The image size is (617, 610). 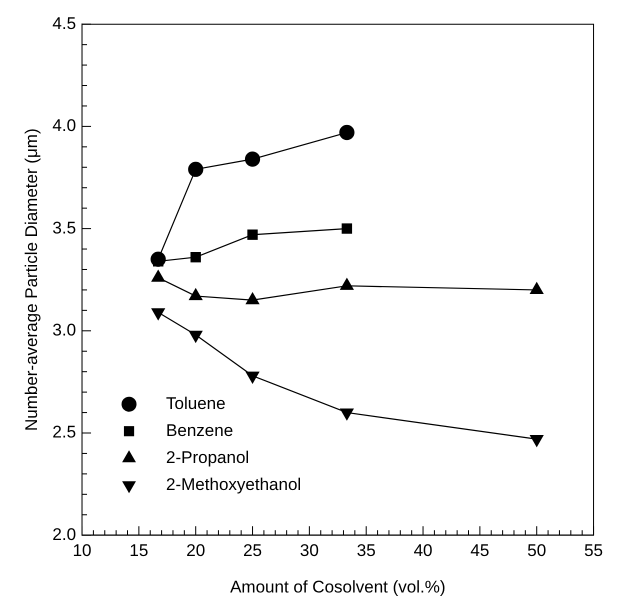 I want to click on x-tick-label: 40, so click(x=423, y=550).